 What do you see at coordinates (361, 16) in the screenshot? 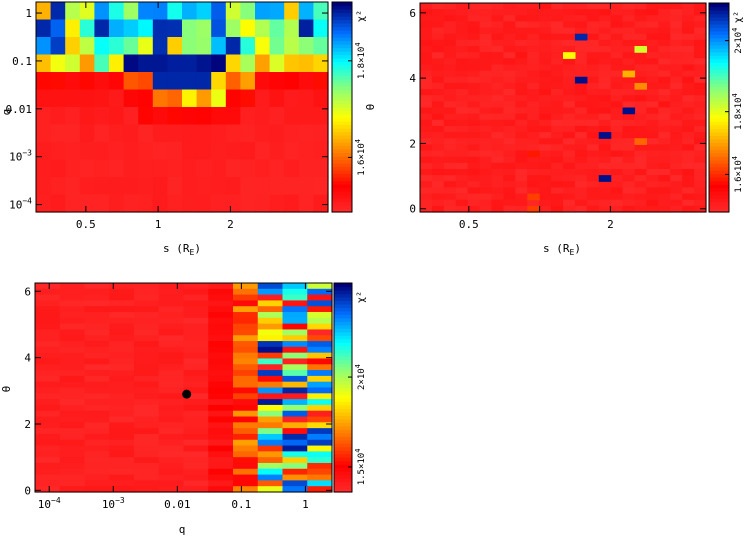
I see `colorbar-title: χ²` at bounding box center [361, 16].